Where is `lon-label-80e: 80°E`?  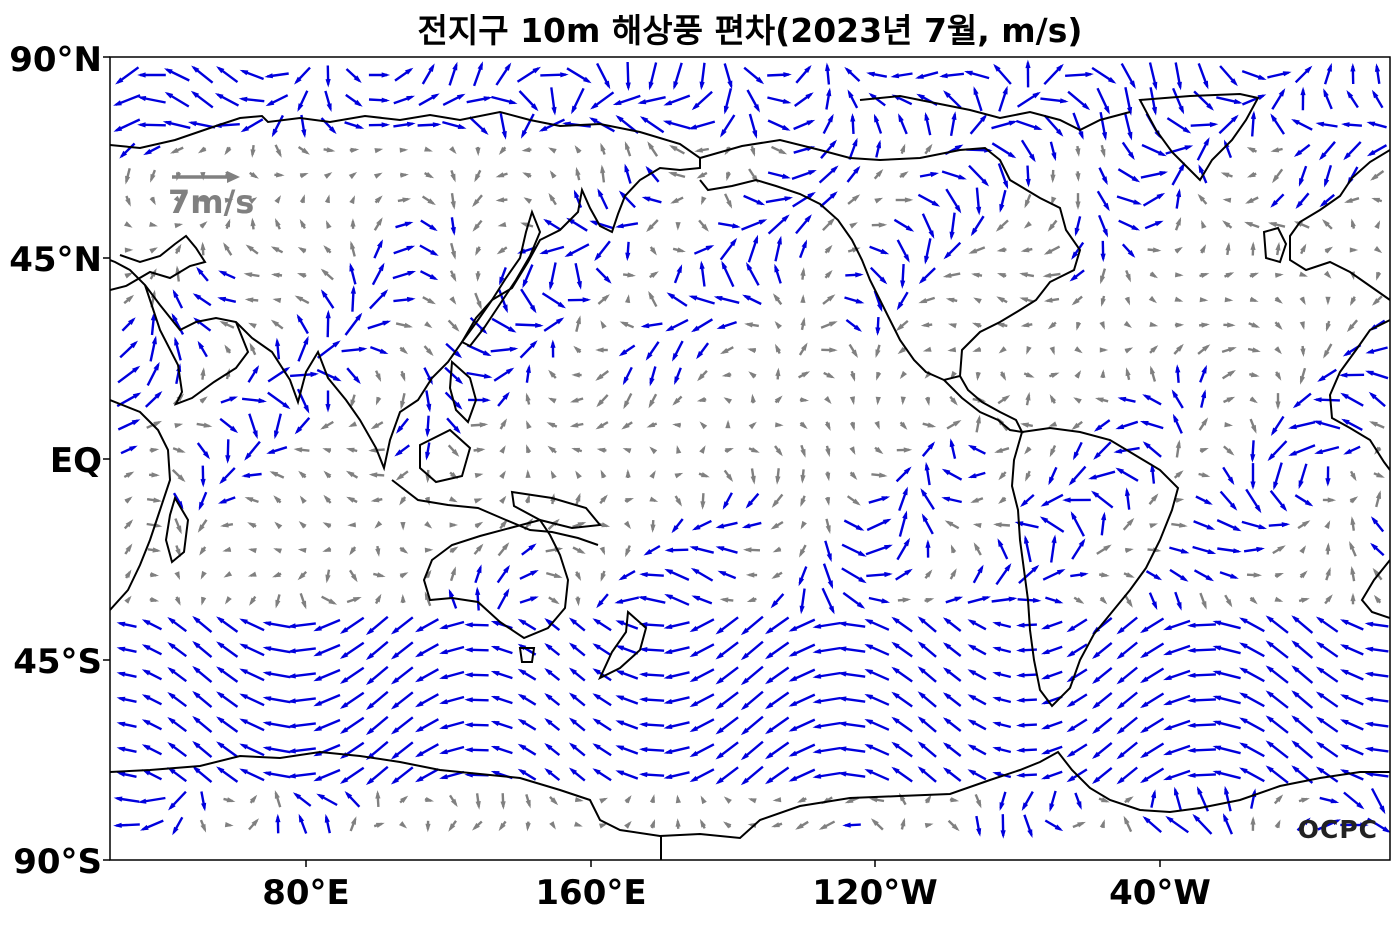 lon-label-80e: 80°E is located at coordinates (306, 893).